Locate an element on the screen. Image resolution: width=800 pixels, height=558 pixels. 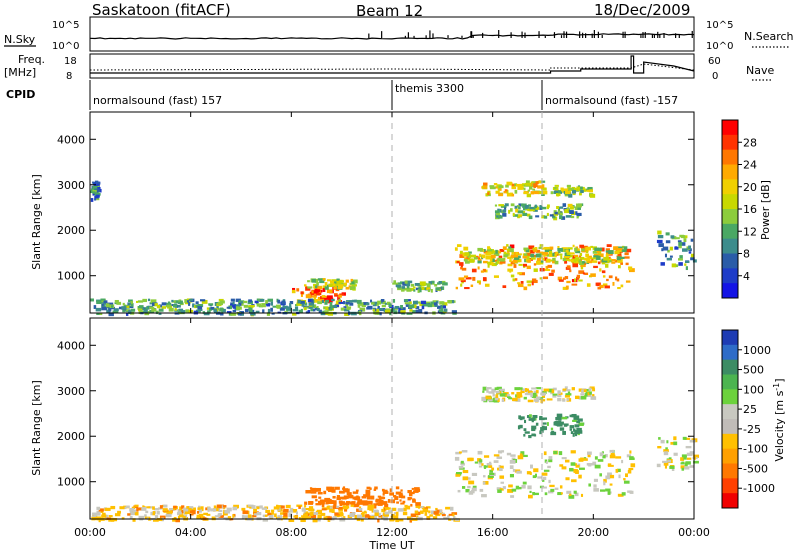
noise-right-tick-top: 10^5 is located at coordinates (719, 25).